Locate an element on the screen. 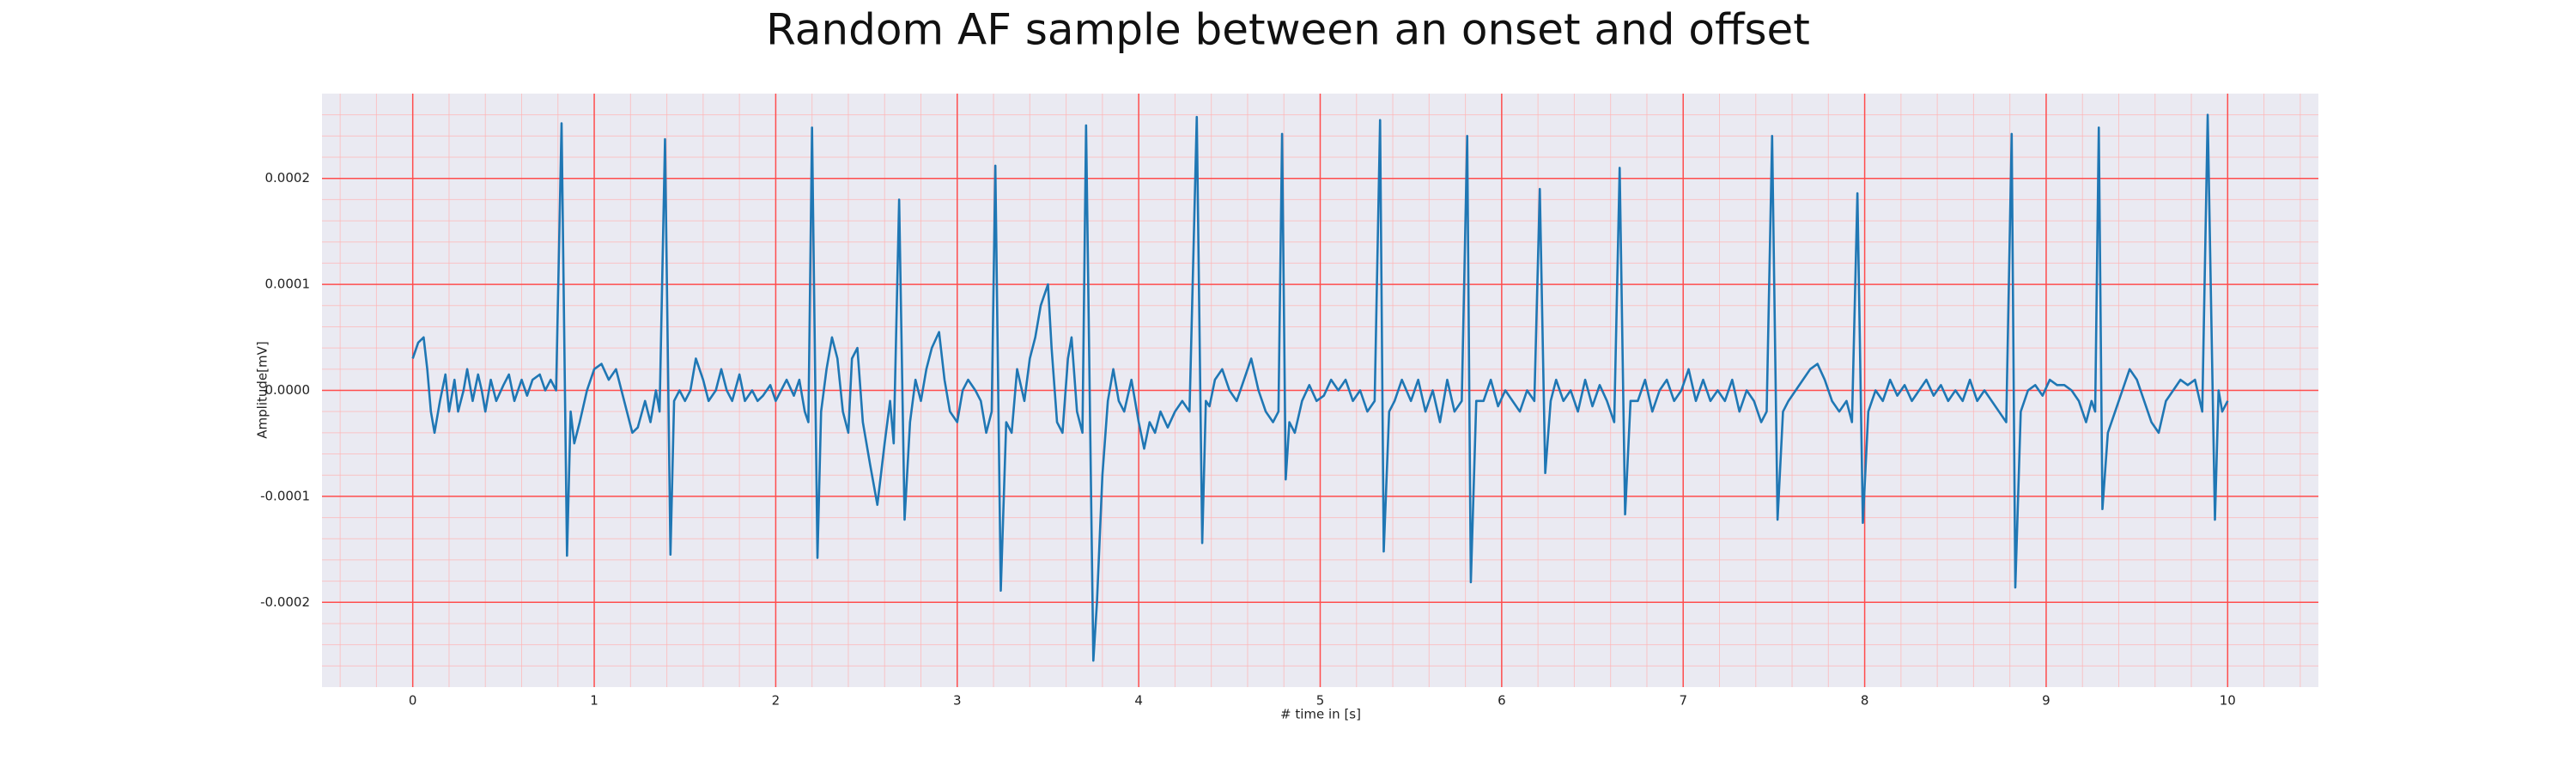 The width and height of the screenshot is (2576, 773). x-tick-label: 6 is located at coordinates (1502, 701).